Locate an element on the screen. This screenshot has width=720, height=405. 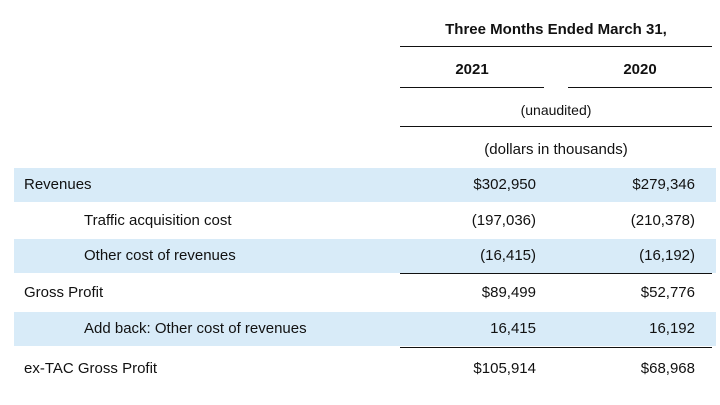
value-2020: 16,192 is located at coordinates (672, 328).